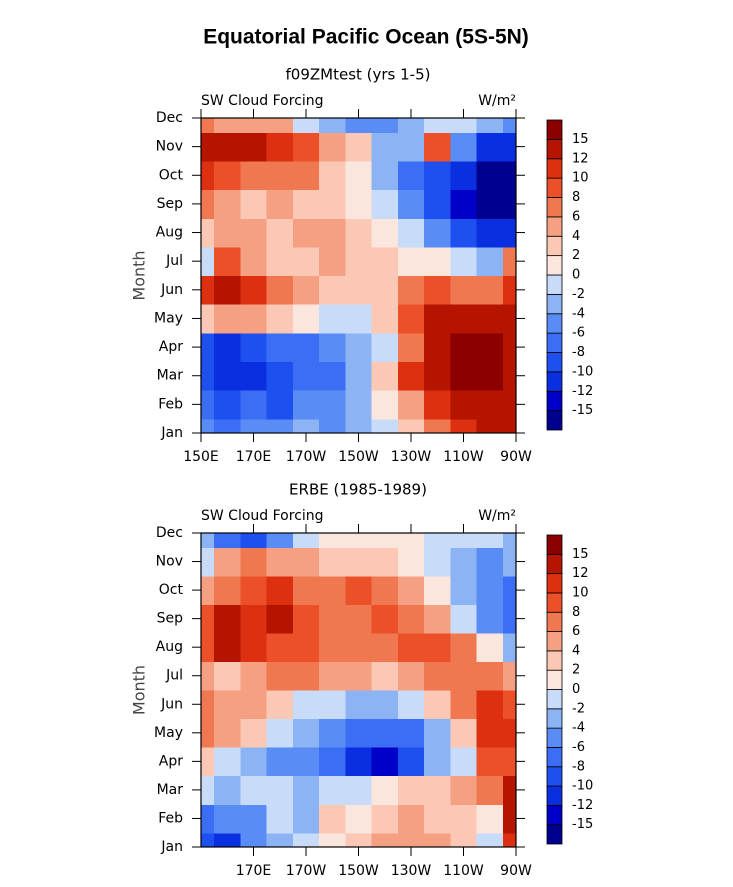  I want to click on colorbar-label: 10, so click(580, 592).